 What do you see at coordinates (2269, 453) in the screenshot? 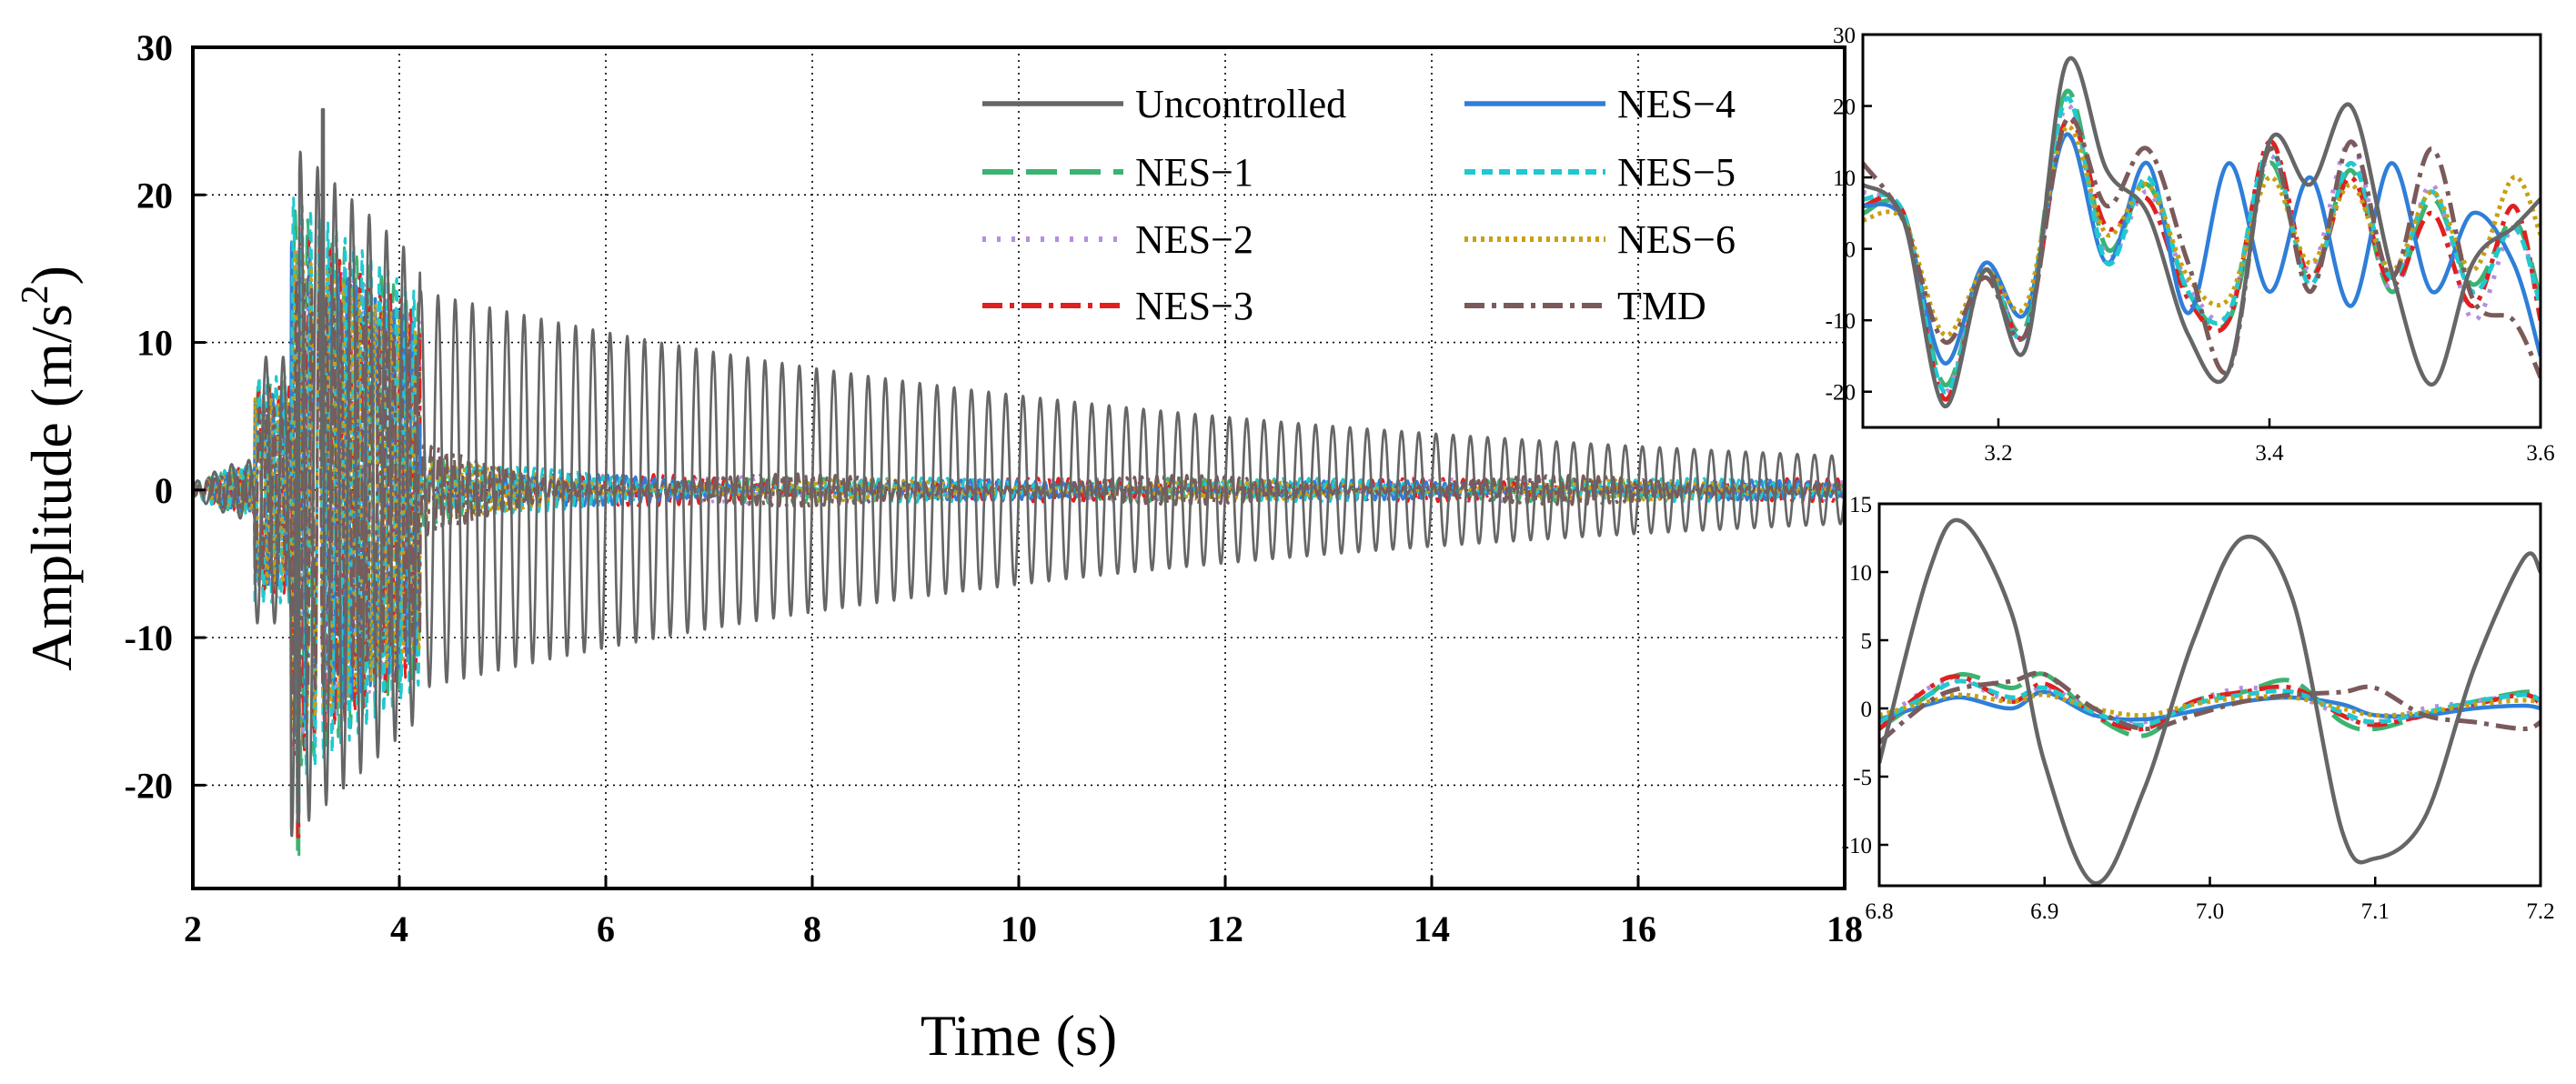
I see `inset-x-tick-label: 3.4` at bounding box center [2269, 453].